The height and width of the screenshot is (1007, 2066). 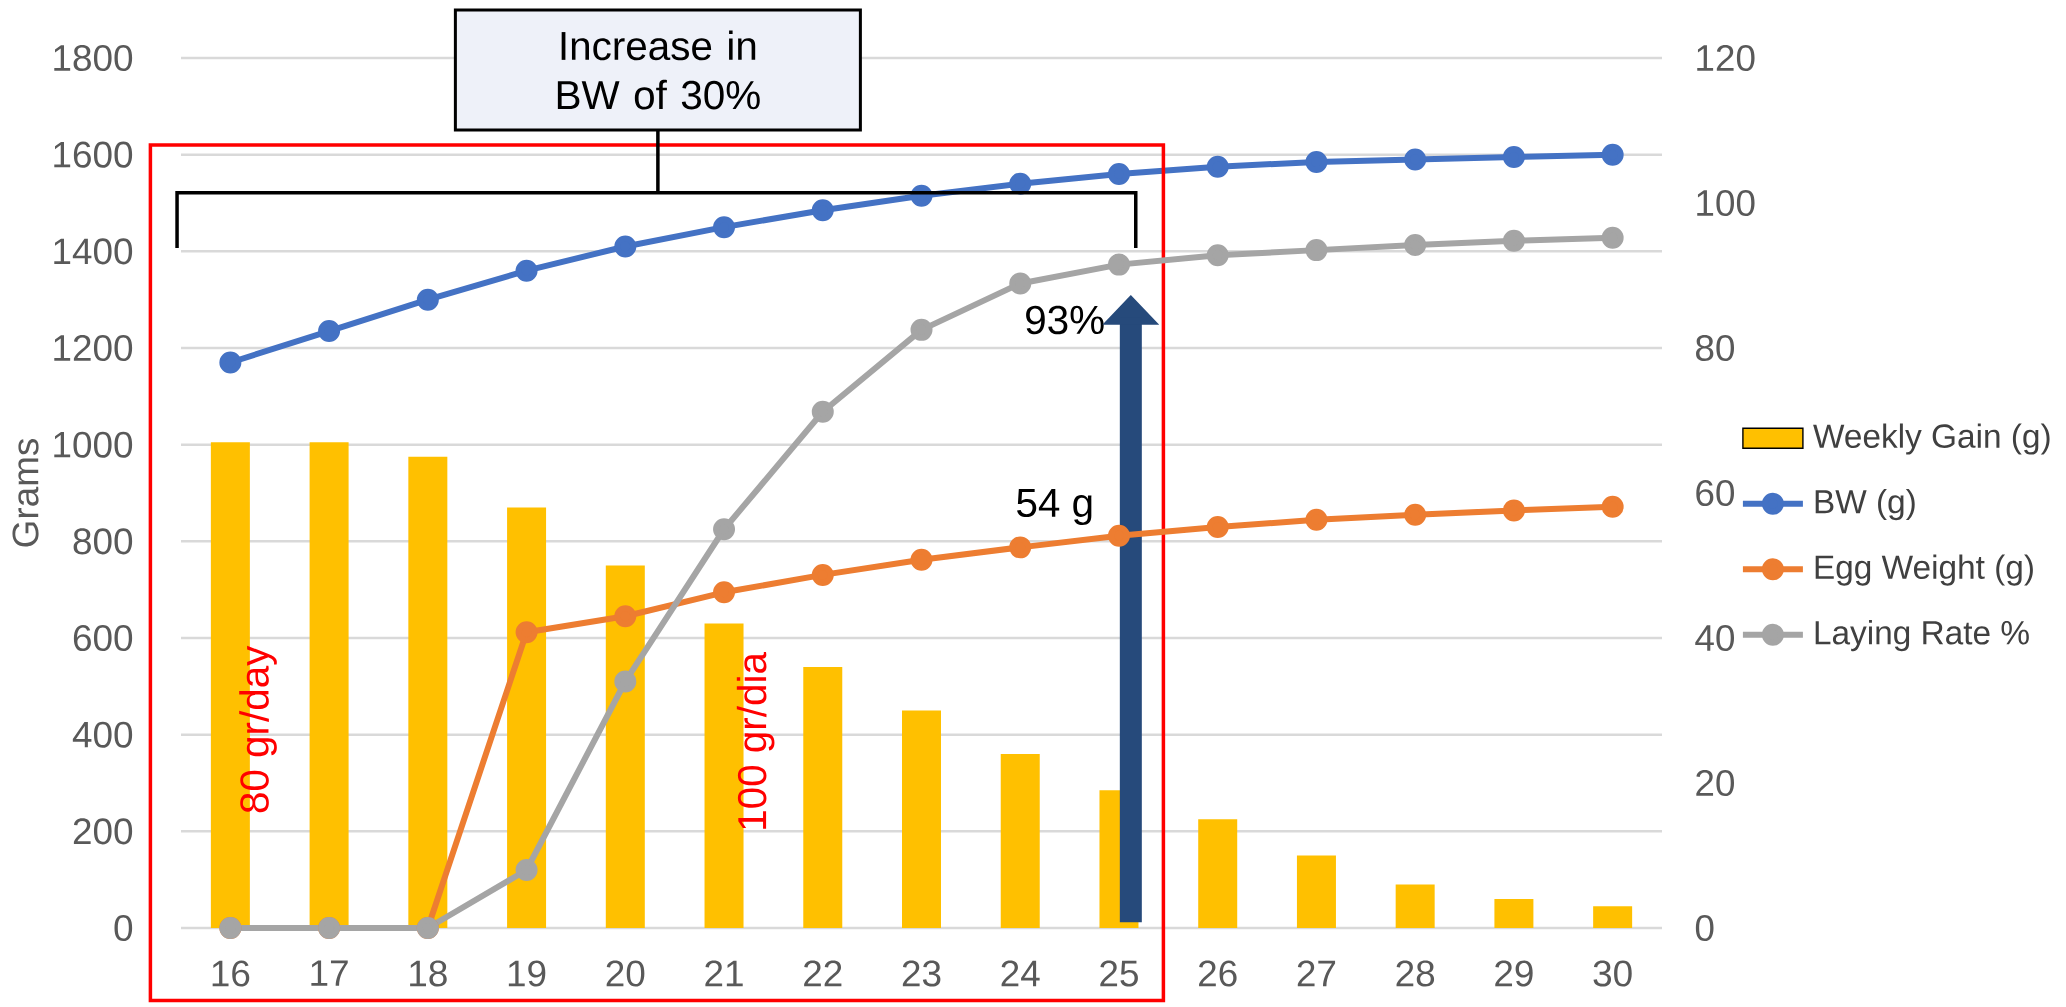 I want to click on x-tick-label: 26, so click(x=1218, y=973).